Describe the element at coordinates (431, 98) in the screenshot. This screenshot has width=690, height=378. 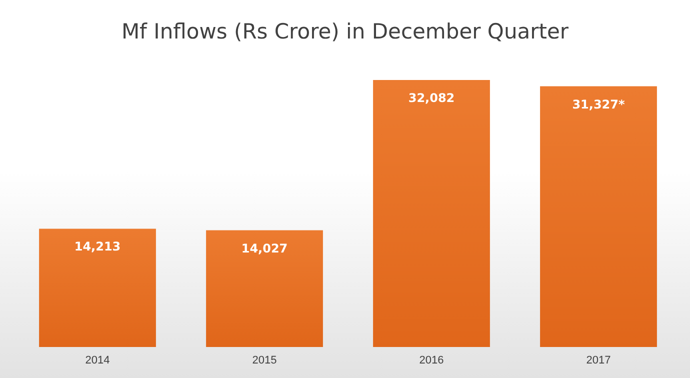
I see `data-label: 32,082` at that location.